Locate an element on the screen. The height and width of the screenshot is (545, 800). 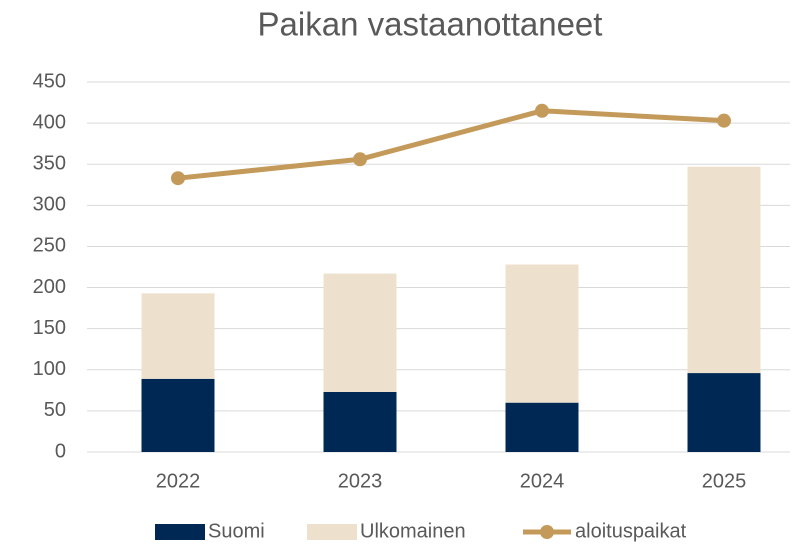
y-tick-label: 0 is located at coordinates (60, 451).